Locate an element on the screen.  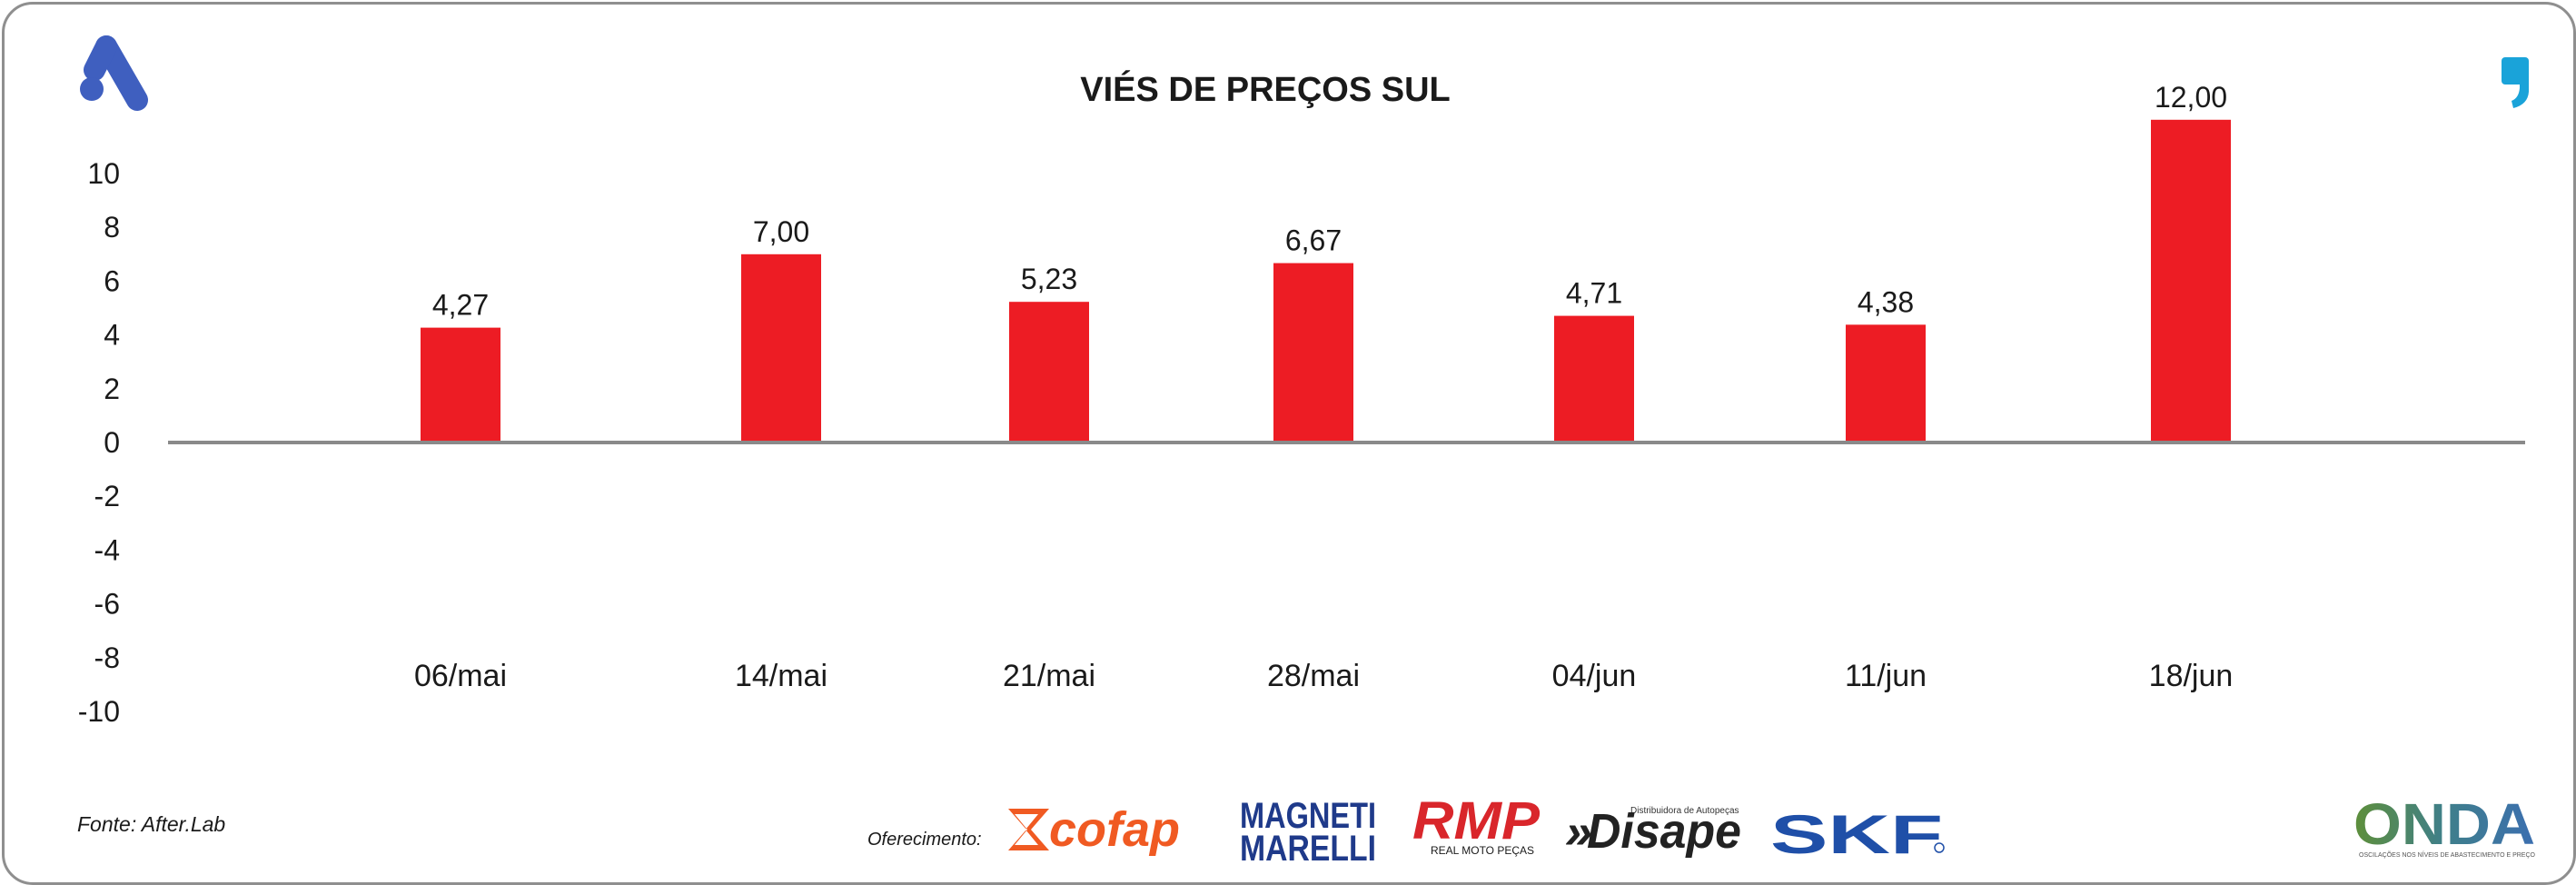
x-tick-label: 04/jun is located at coordinates (1594, 676).